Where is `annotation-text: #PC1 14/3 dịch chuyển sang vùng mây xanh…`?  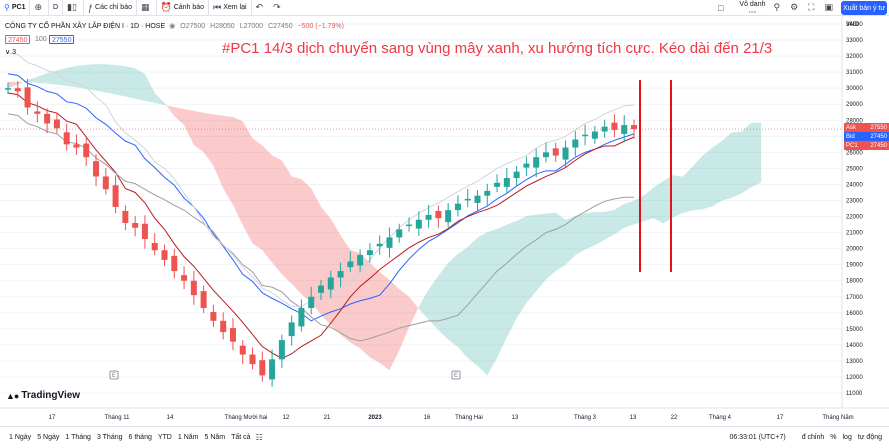
annotation-text: #PC1 14/3 dịch chuyển sang vùng mây xanh… is located at coordinates (497, 48).